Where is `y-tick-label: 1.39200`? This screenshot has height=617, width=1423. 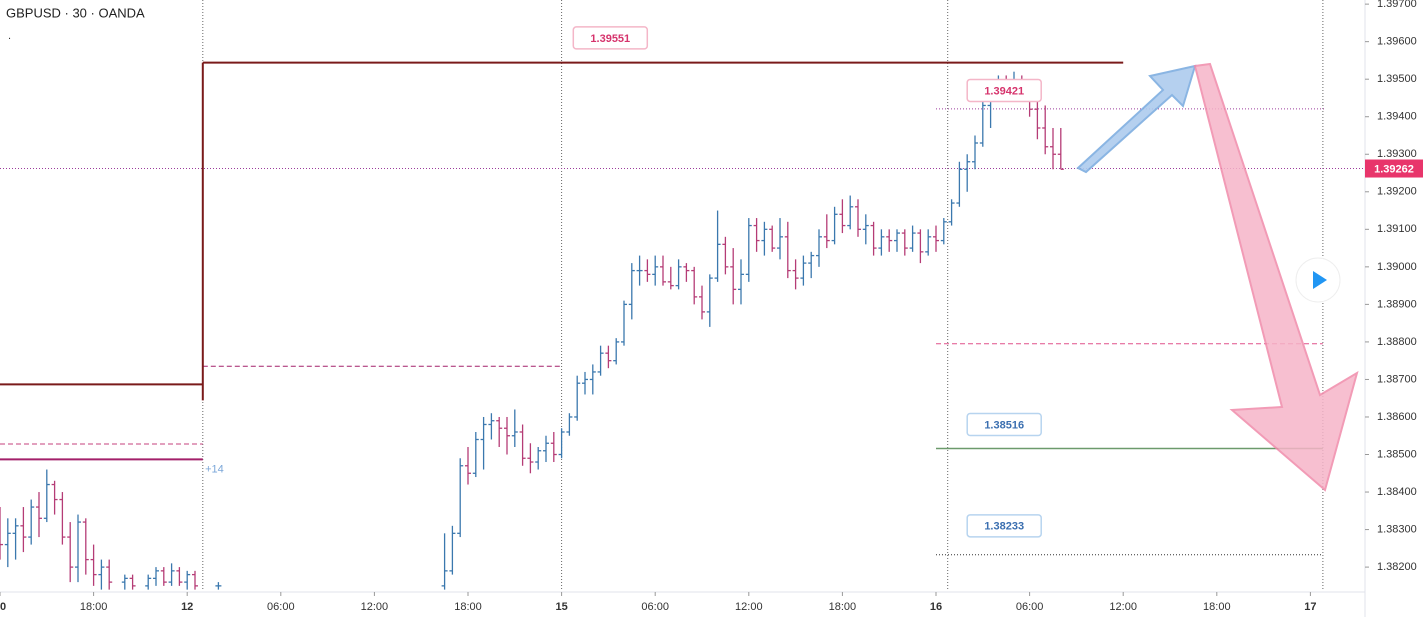 y-tick-label: 1.39200 is located at coordinates (1397, 192).